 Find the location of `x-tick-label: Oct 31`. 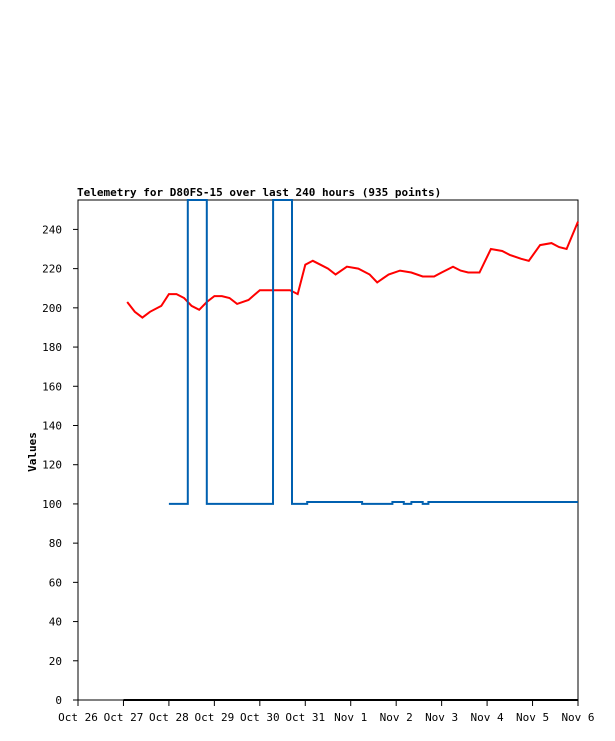

x-tick-label: Oct 31 is located at coordinates (305, 717).